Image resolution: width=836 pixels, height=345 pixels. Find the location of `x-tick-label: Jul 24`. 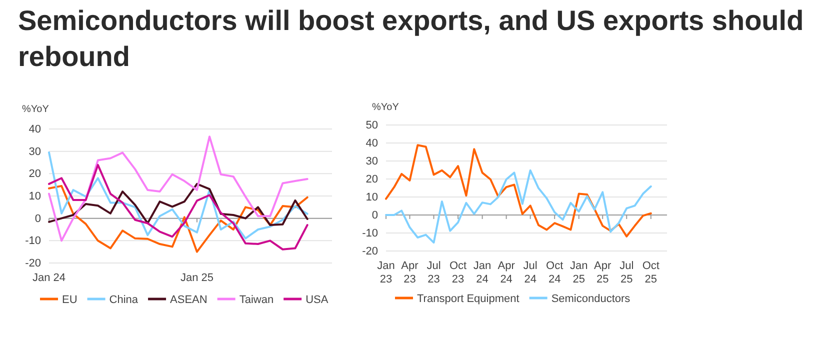

x-tick-label: Jul 24 is located at coordinates (530, 273).